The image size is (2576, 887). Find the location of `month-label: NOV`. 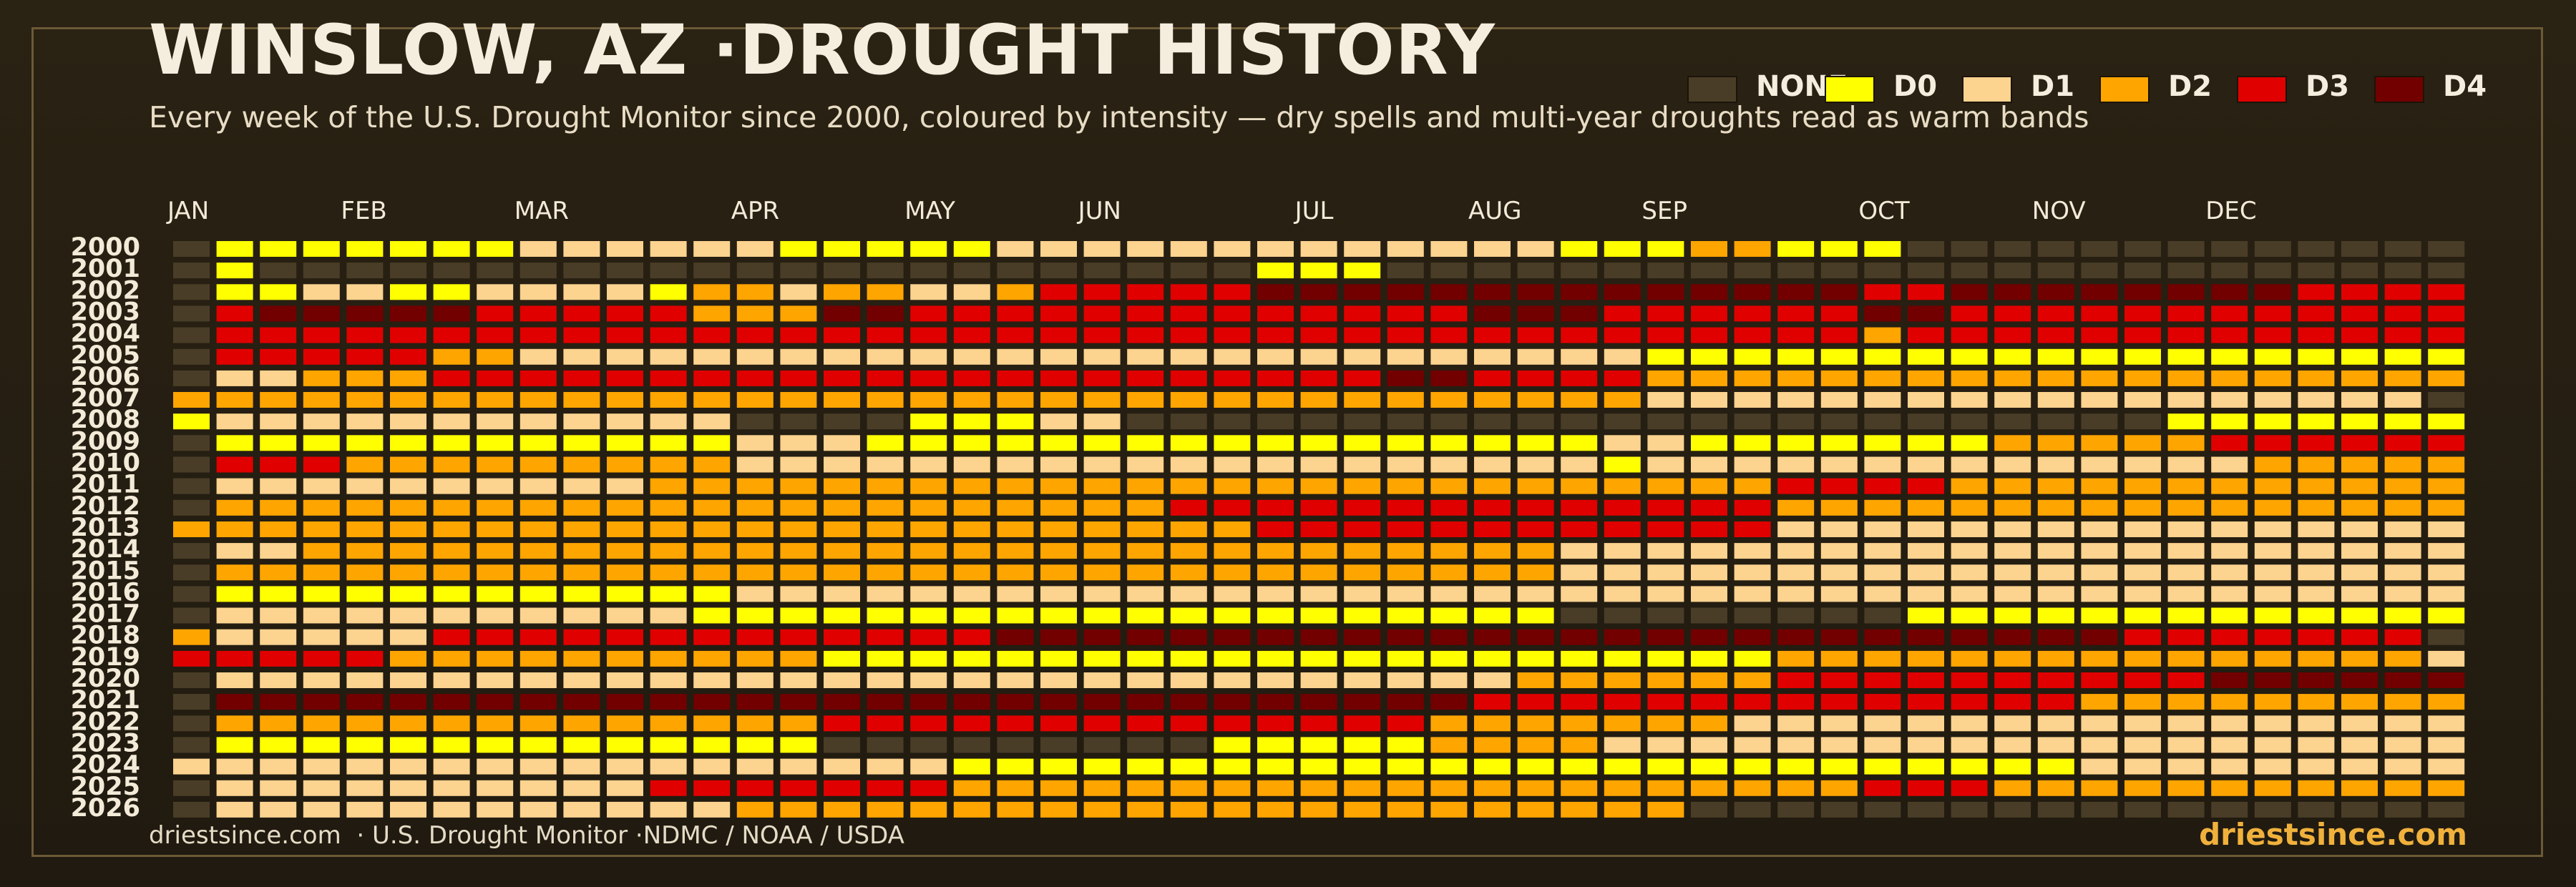

month-label: NOV is located at coordinates (2059, 211).